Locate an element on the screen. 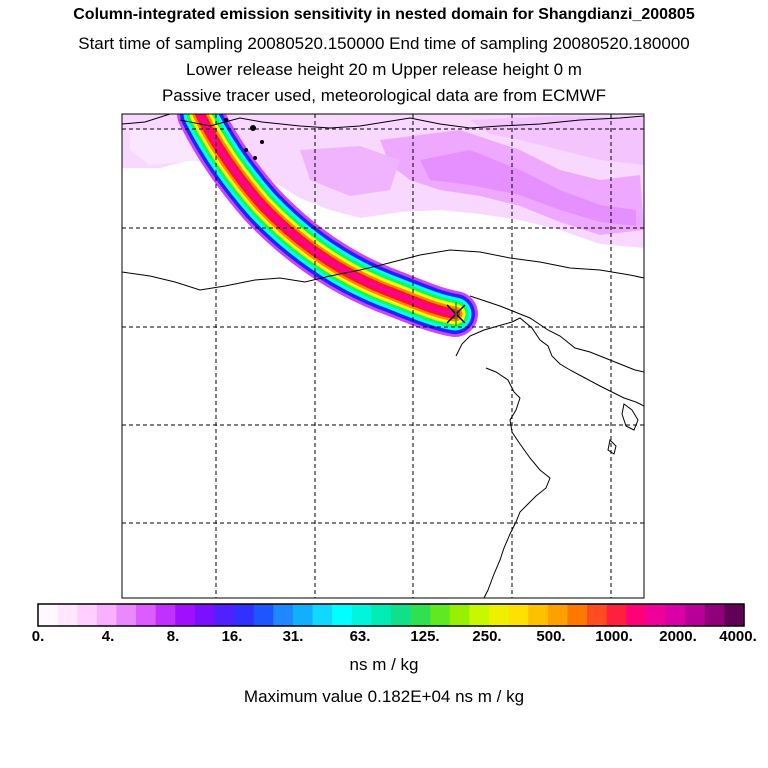 This screenshot has width=768, height=768. colorbar-tick-label: 0. is located at coordinates (38, 636).